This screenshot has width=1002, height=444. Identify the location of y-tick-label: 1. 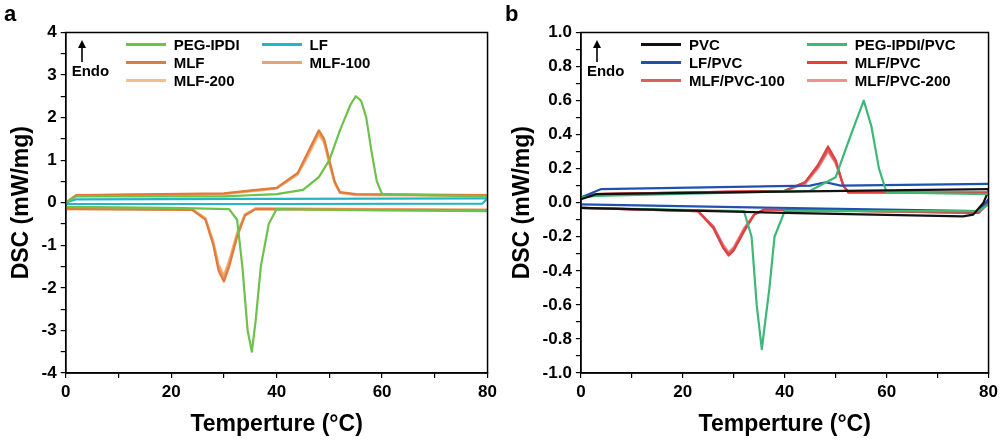
(52, 159).